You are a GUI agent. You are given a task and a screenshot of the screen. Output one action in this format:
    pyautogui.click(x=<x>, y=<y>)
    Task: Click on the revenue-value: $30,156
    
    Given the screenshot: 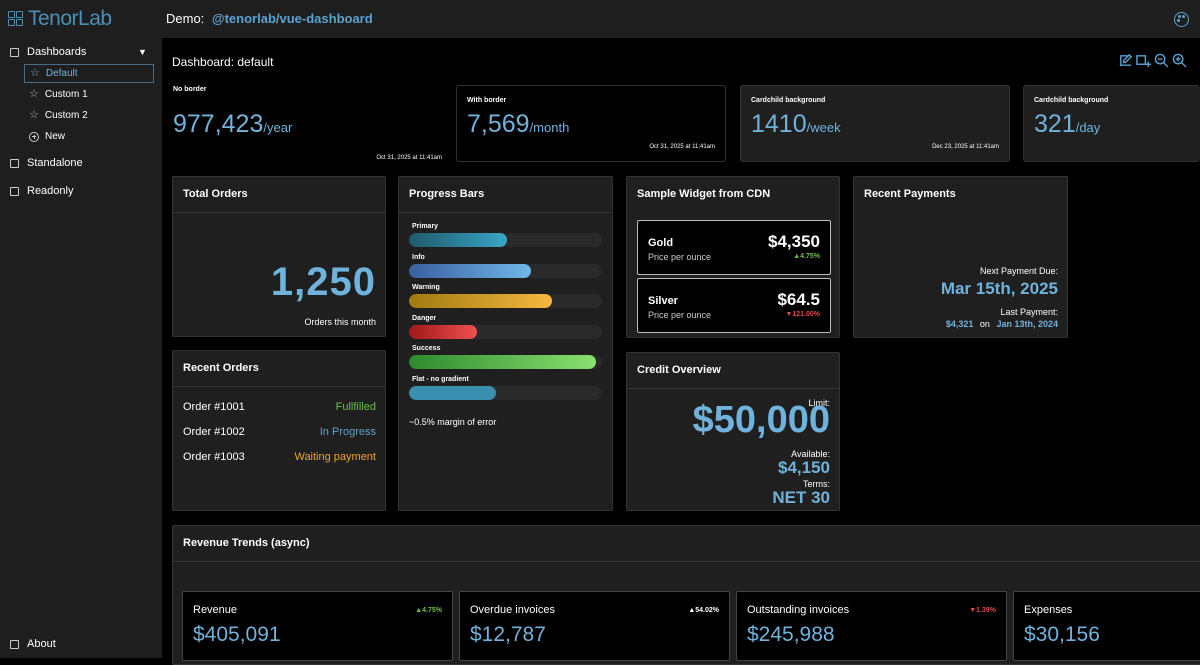 What is the action you would take?
    pyautogui.click(x=1062, y=634)
    